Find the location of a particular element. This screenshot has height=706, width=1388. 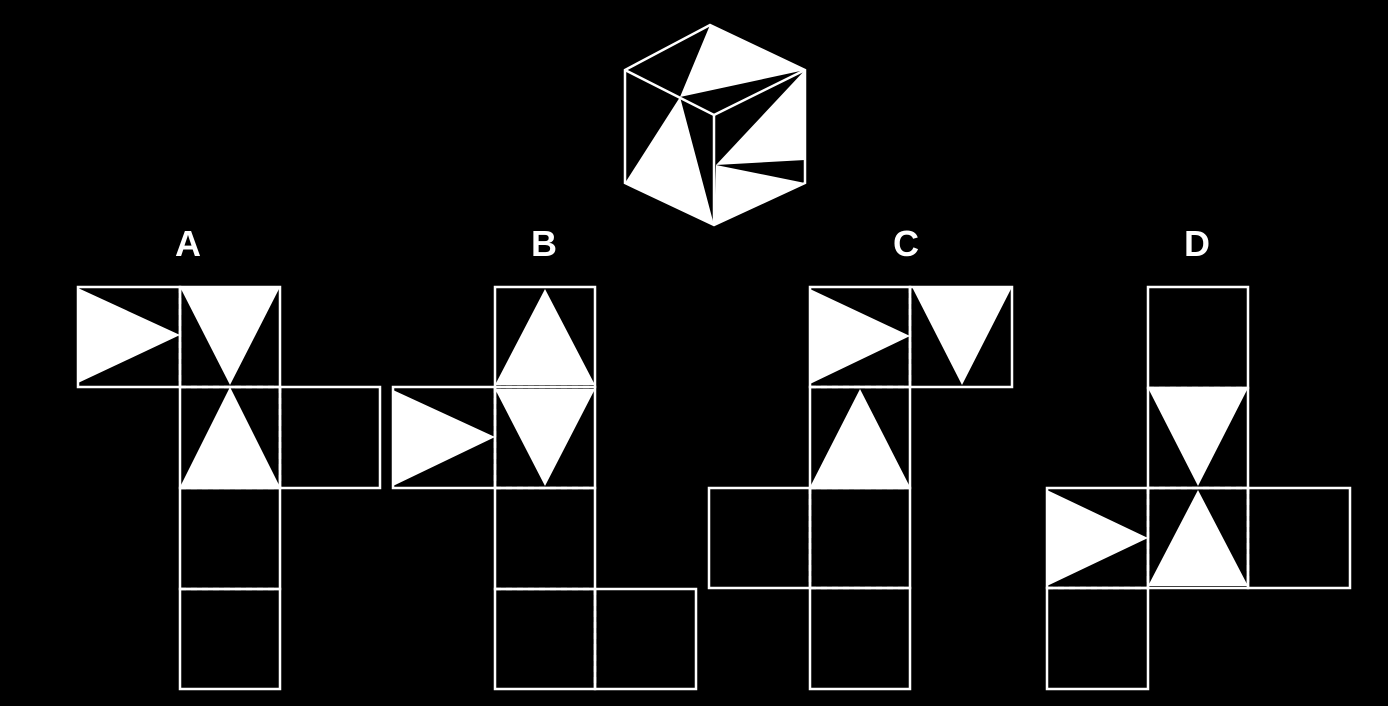

net-b is located at coordinates (544, 488).